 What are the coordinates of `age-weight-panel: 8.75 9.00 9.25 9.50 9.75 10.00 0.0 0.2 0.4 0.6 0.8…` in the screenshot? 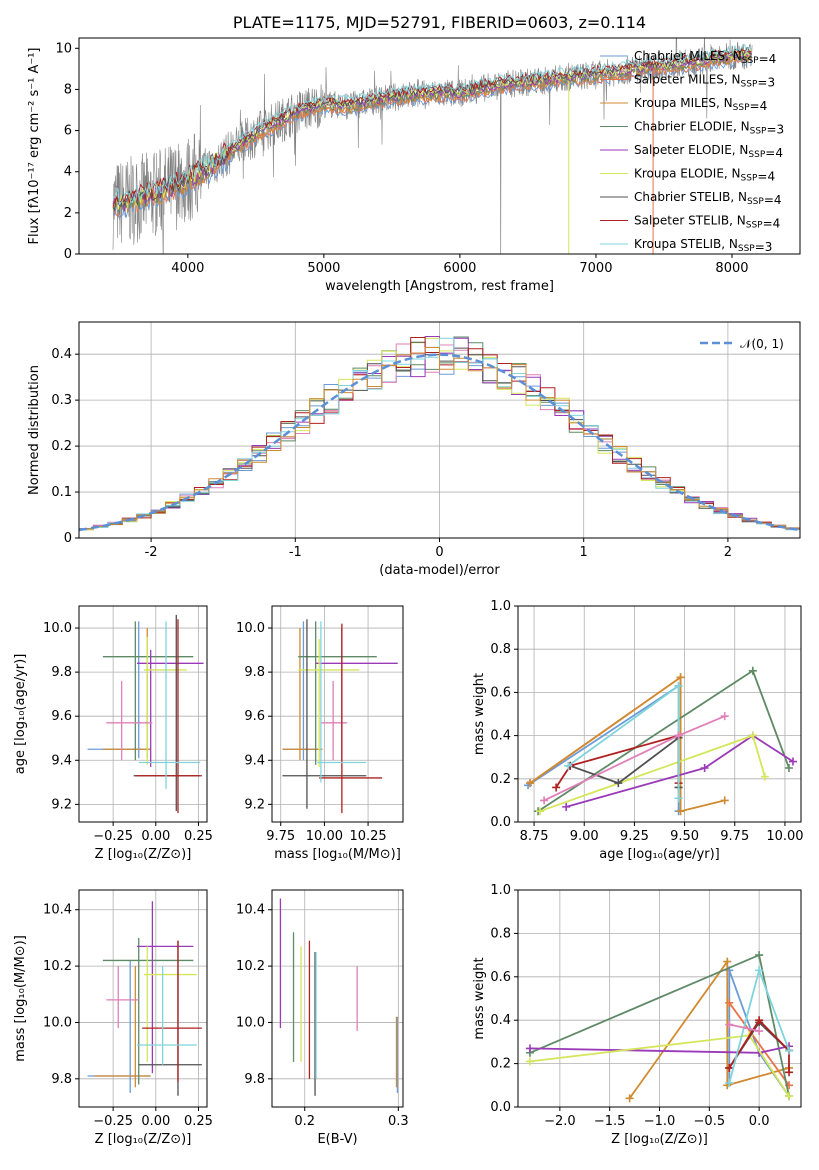 It's located at (638, 730).